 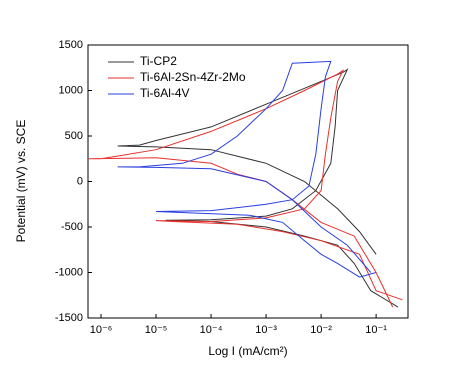 What do you see at coordinates (321, 330) in the screenshot?
I see `x-tick-label: 10⁻²` at bounding box center [321, 330].